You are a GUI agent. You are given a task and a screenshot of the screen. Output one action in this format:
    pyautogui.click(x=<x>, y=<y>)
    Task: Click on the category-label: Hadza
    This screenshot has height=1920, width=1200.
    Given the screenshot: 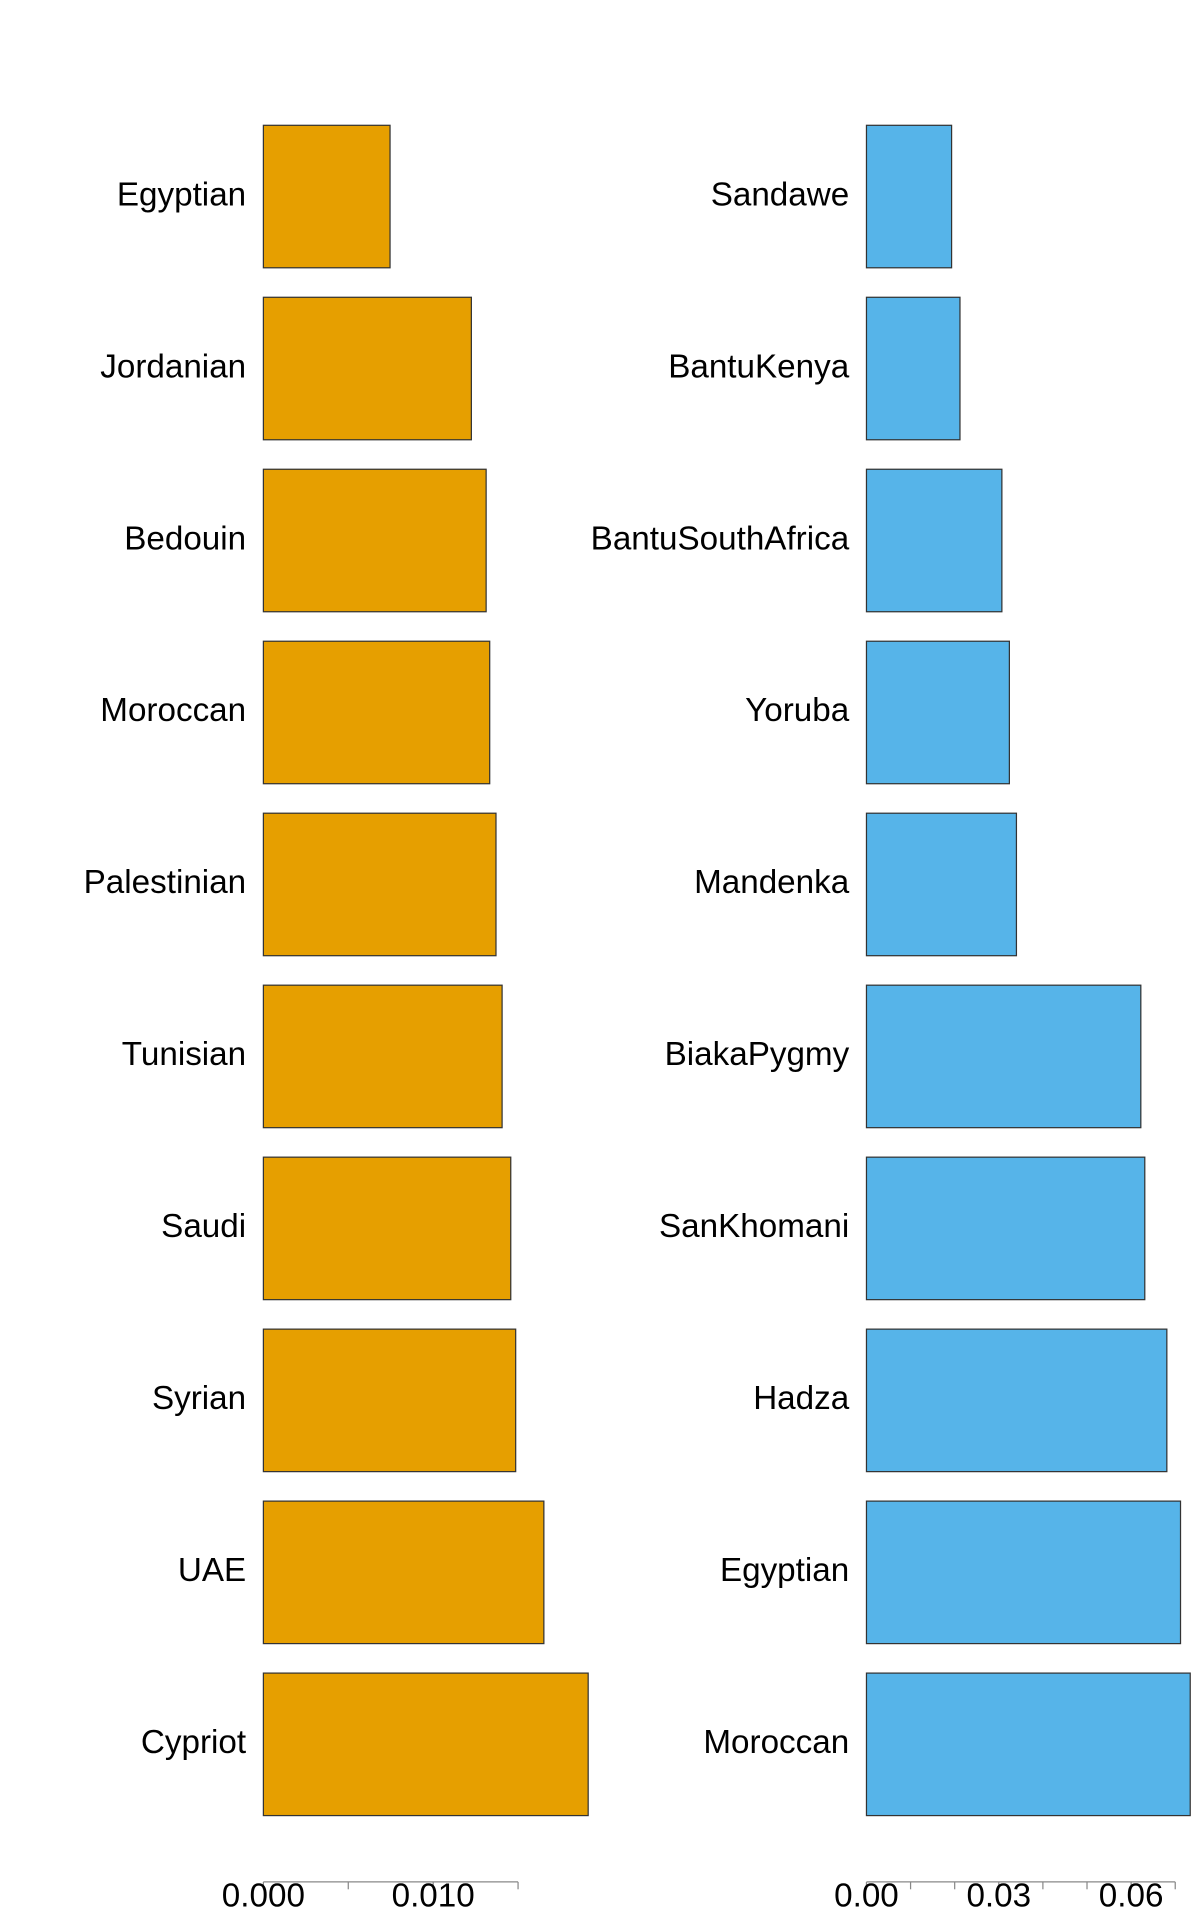 What is the action you would take?
    pyautogui.click(x=801, y=1398)
    